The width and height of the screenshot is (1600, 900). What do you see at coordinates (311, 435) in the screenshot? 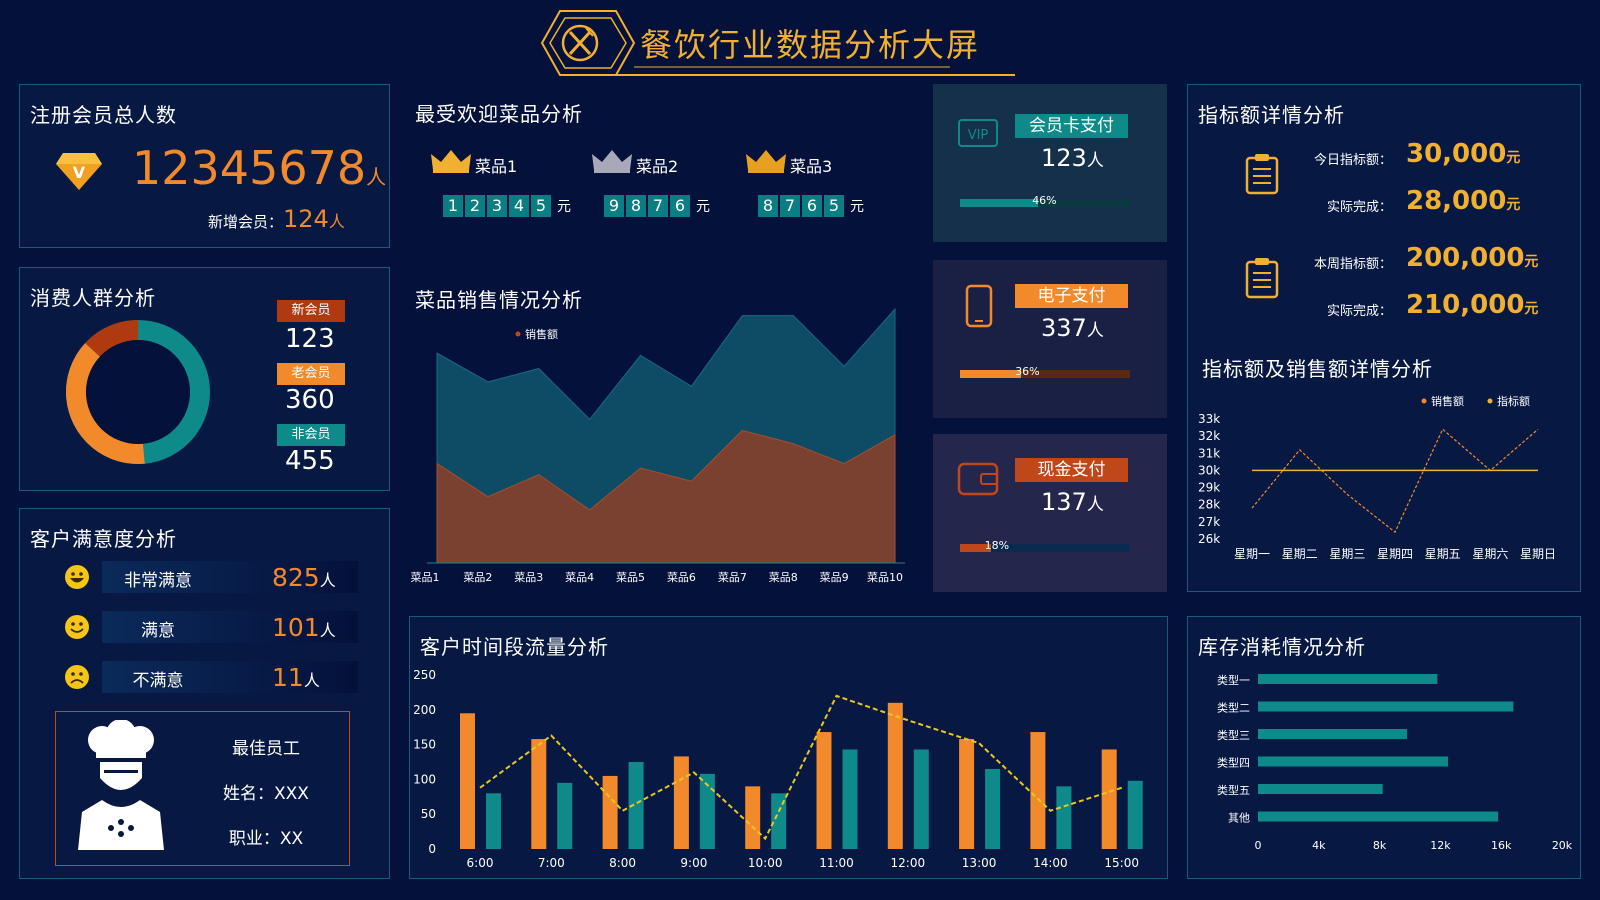
I see `crowd-label-non: 非会员` at bounding box center [311, 435].